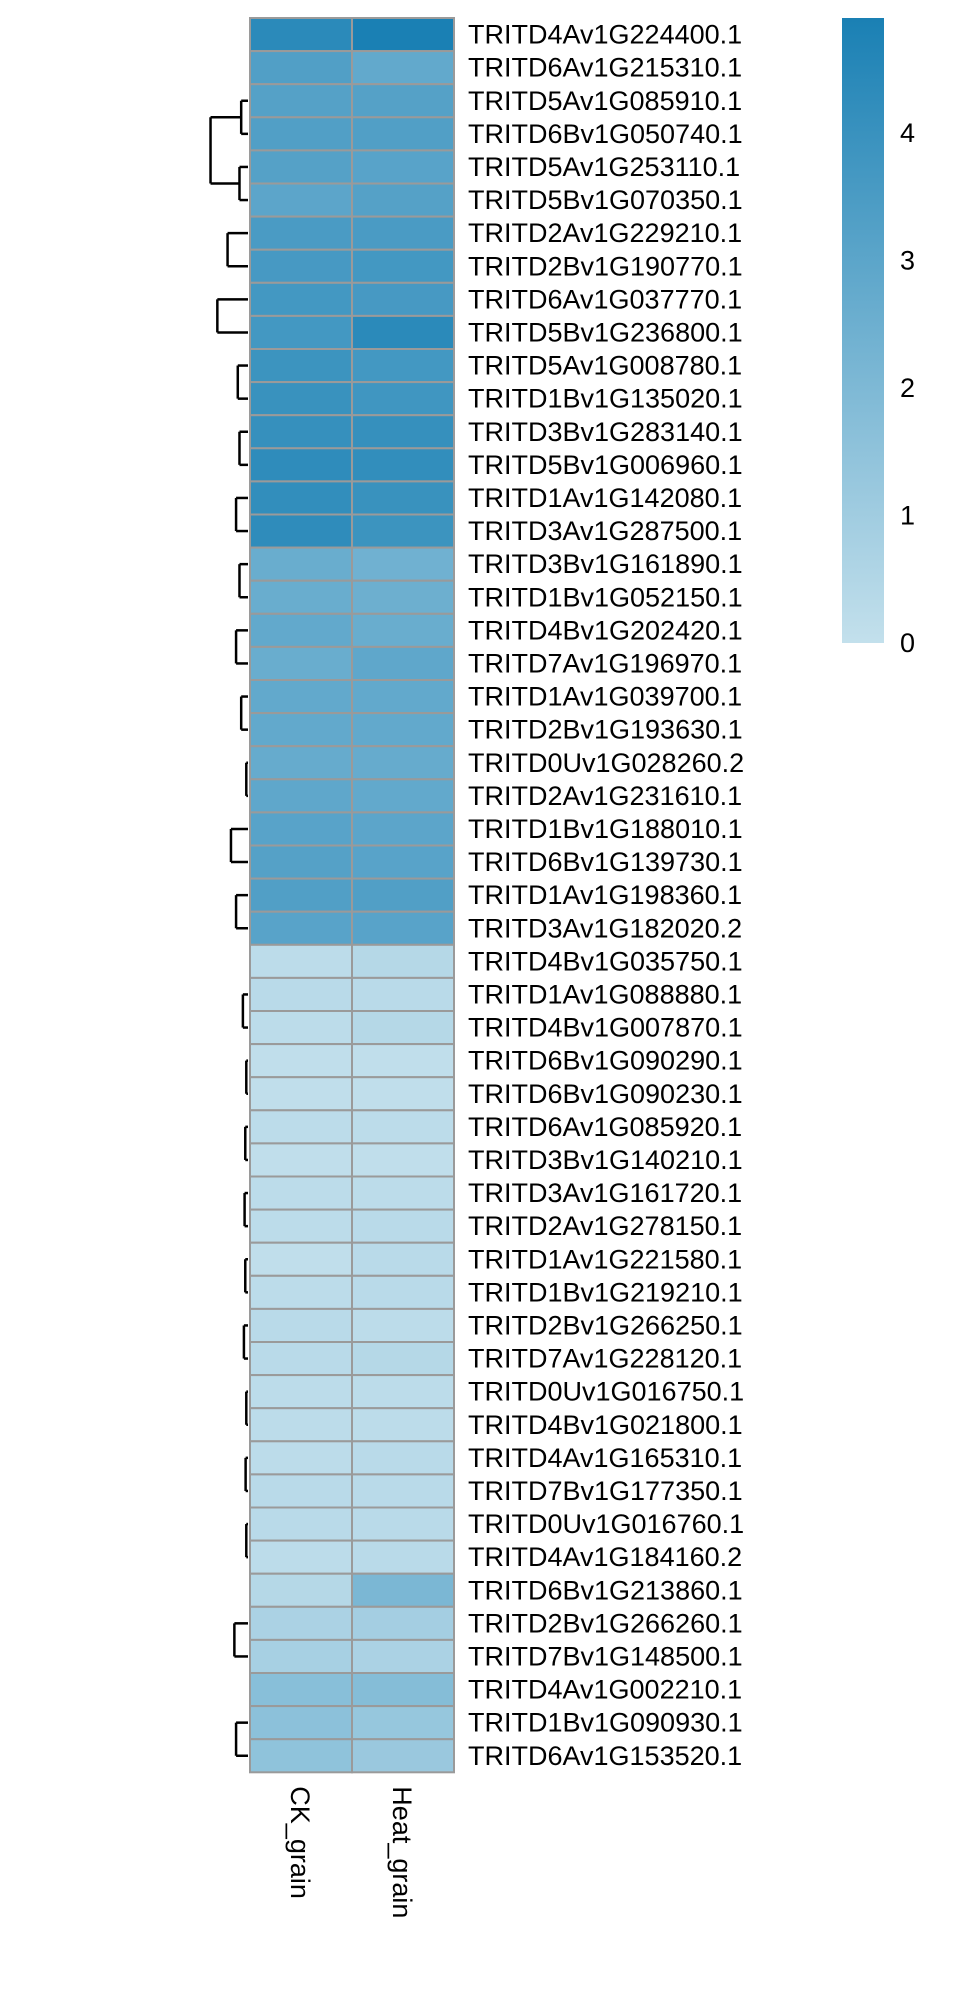 This screenshot has width=963, height=1991. Describe the element at coordinates (604, 167) in the screenshot. I see `row-label: TRITD5Av1G253110.1` at that location.